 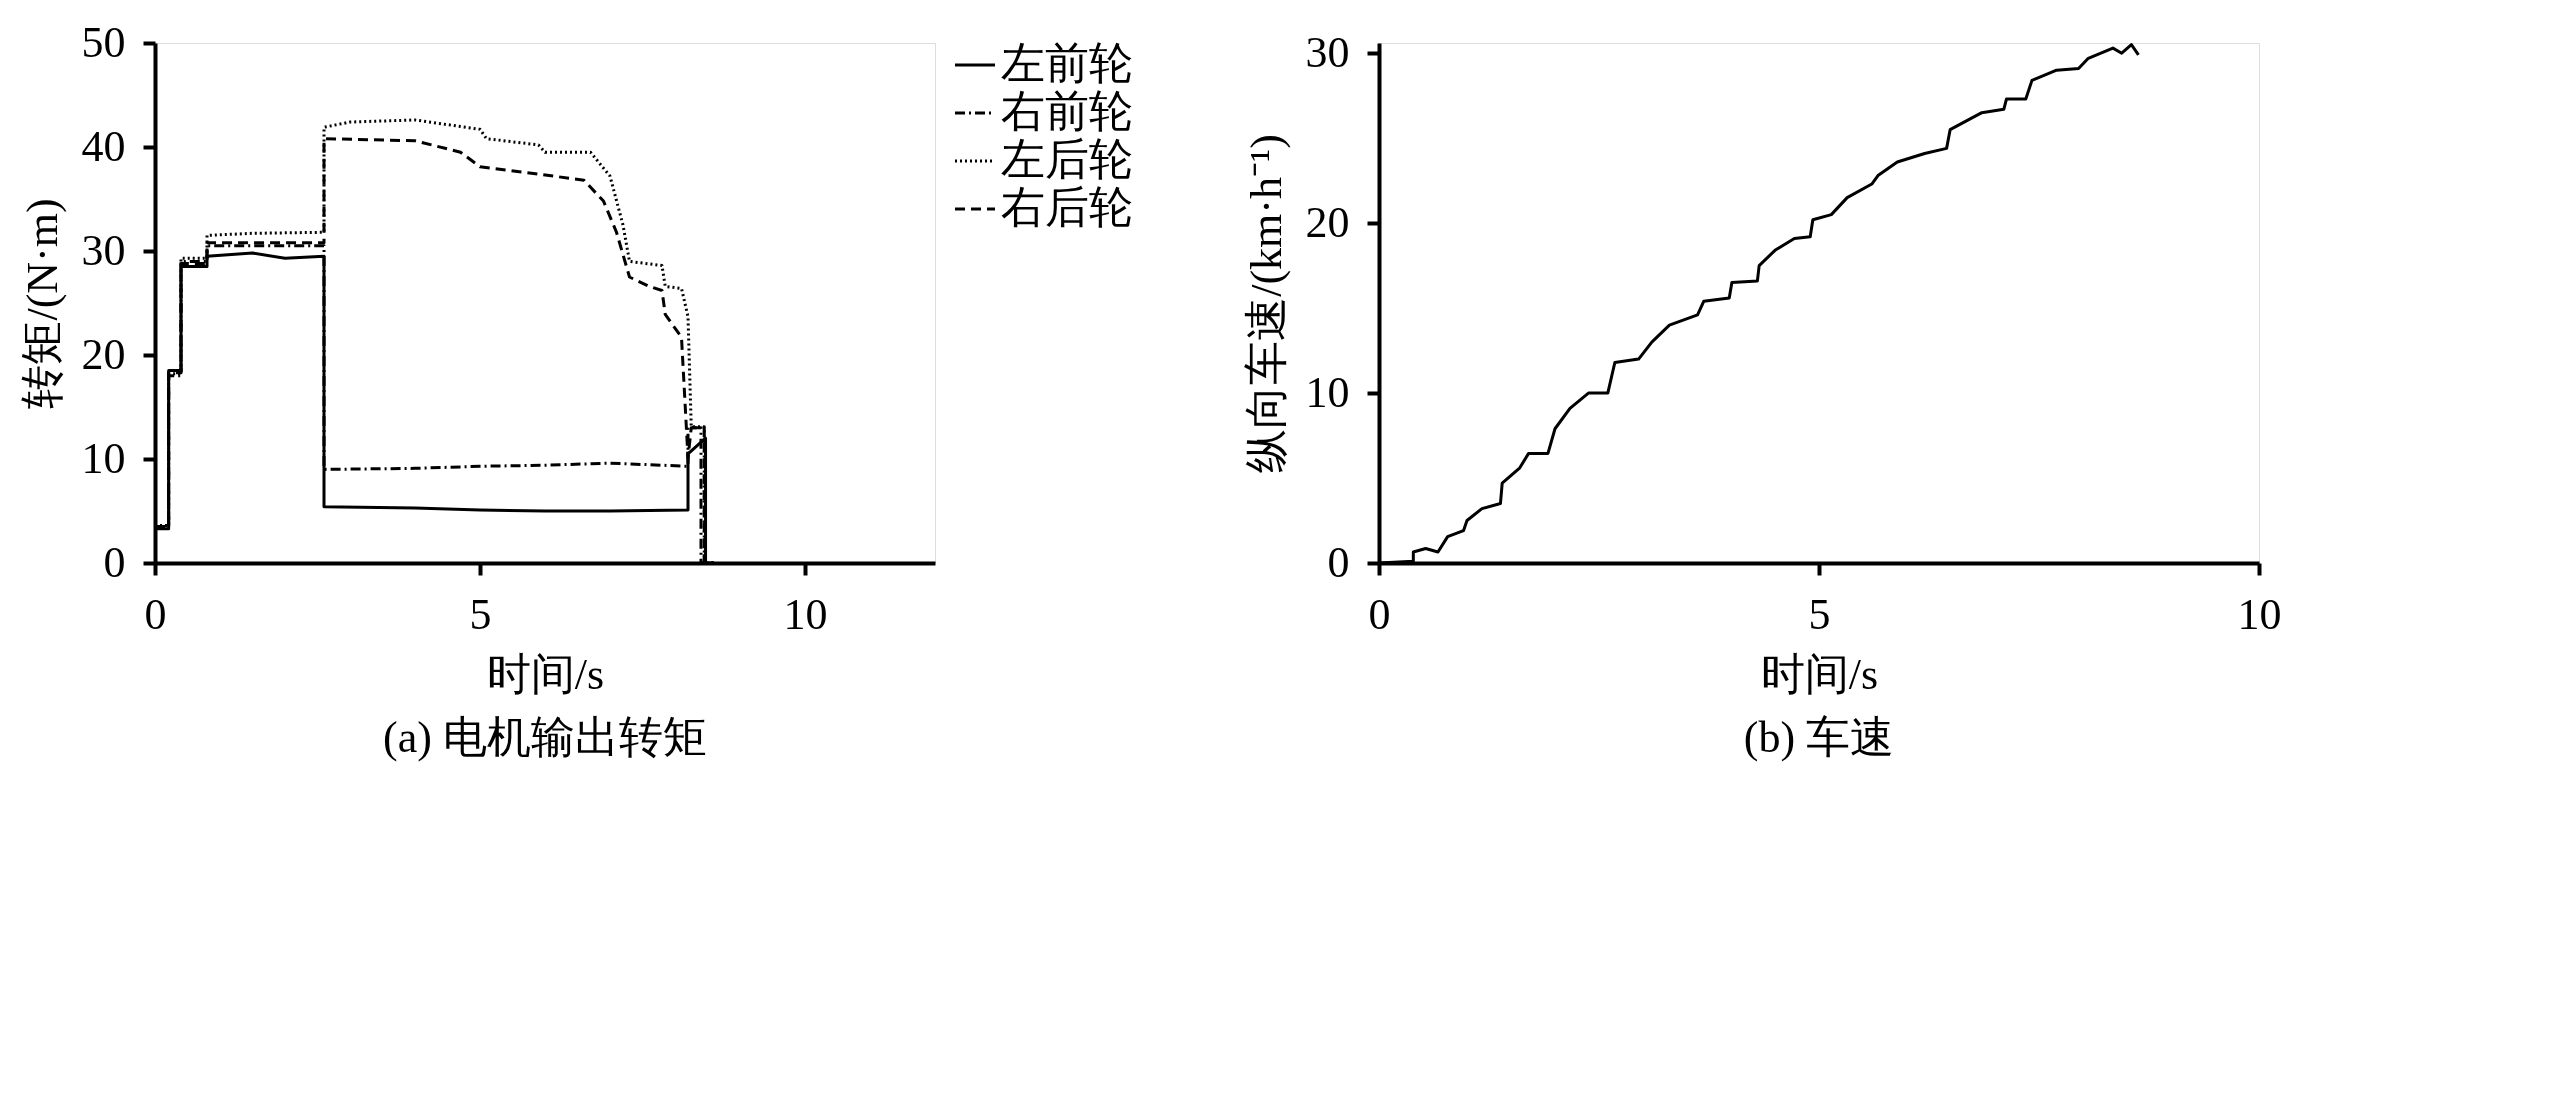 What do you see at coordinates (42, 303) in the screenshot?
I see `y-axis-title: 转矩/(N·m)` at bounding box center [42, 303].